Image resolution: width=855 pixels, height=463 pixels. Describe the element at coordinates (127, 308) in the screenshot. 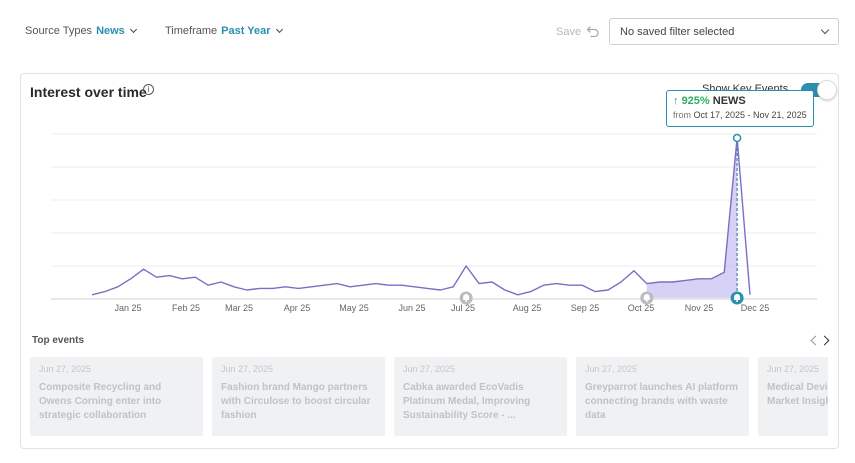

I see `x-tick-label: Jan 25` at that location.